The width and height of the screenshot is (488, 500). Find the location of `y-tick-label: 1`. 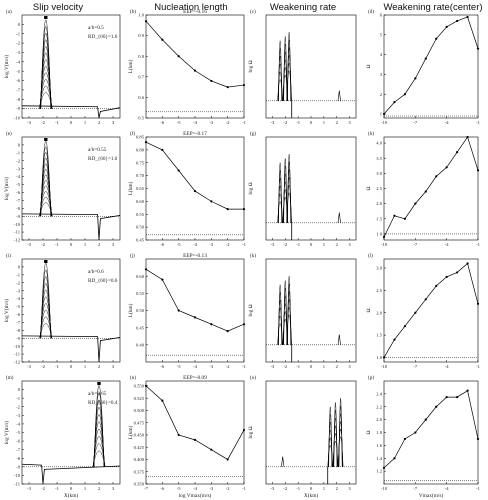

y-tick-label: 1 is located at coordinates (381, 114).